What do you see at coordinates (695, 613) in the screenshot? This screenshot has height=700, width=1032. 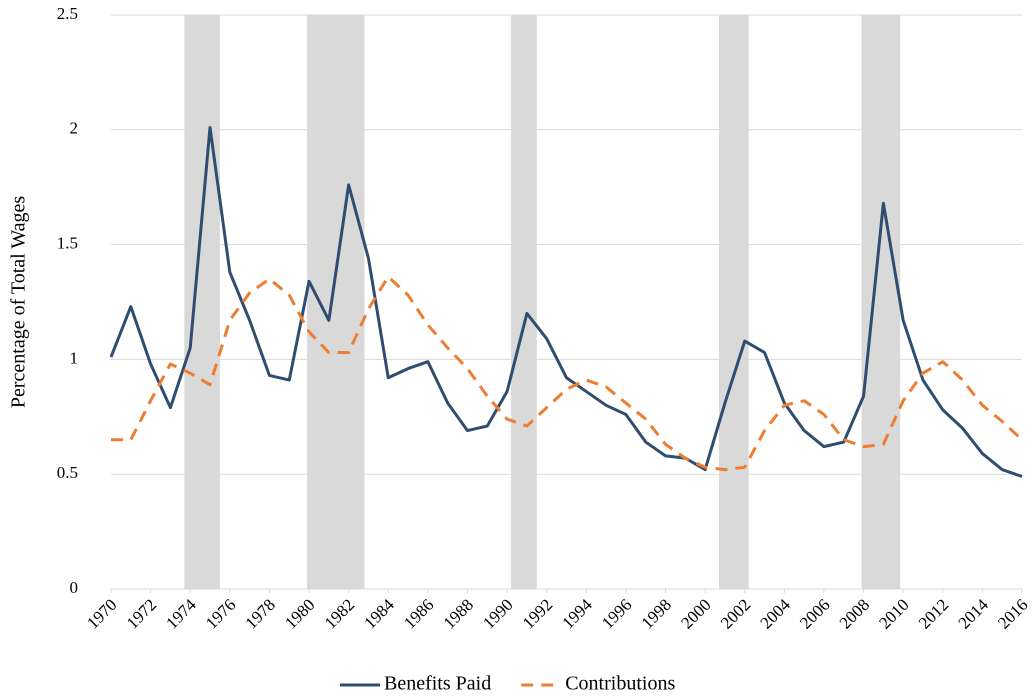 I see `x-tick-label: 2000` at bounding box center [695, 613].